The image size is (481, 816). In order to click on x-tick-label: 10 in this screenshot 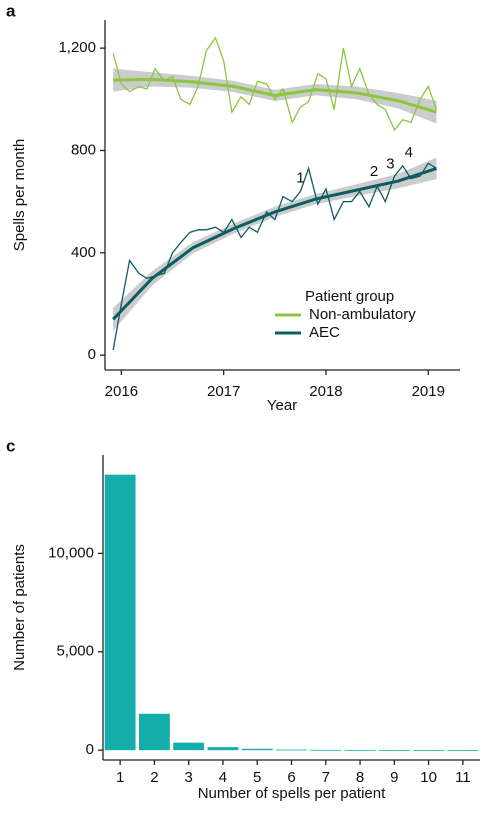, I will do `click(428, 777)`.